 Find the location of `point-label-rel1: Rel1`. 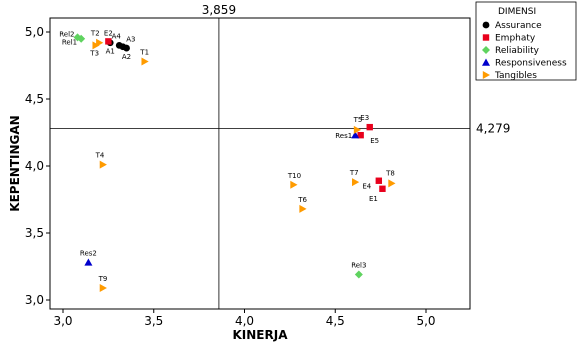

point-label-rel1: Rel1 is located at coordinates (69, 43).